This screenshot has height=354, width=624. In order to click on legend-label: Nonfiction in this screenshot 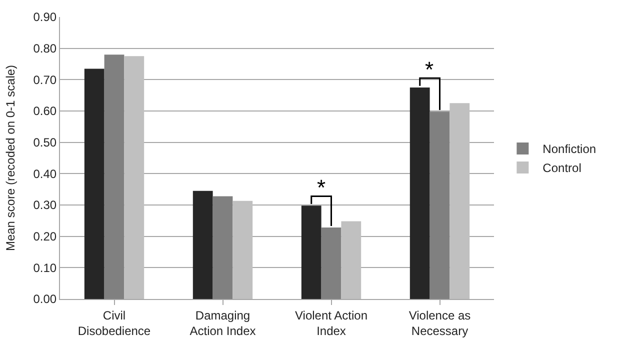, I will do `click(569, 149)`.